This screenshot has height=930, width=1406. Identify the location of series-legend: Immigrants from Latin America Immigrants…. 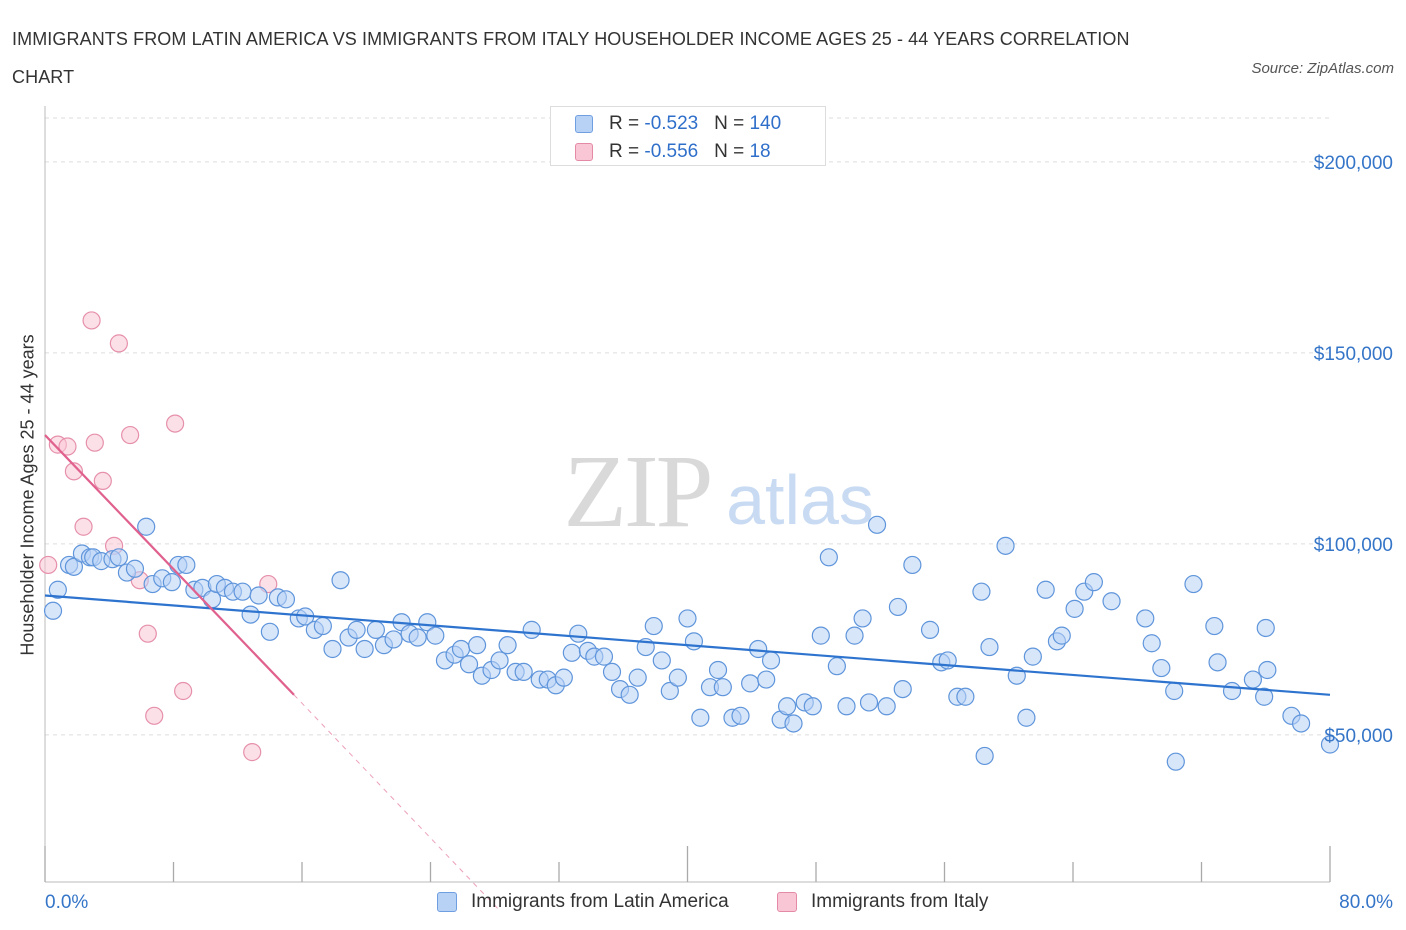
(703, 902).